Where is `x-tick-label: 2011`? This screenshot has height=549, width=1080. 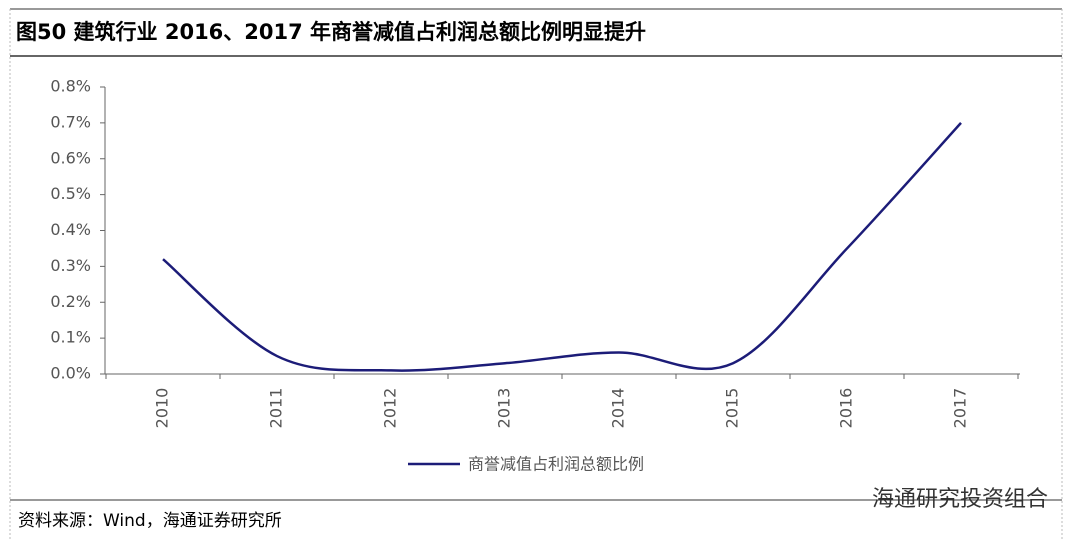 x-tick-label: 2011 is located at coordinates (276, 408).